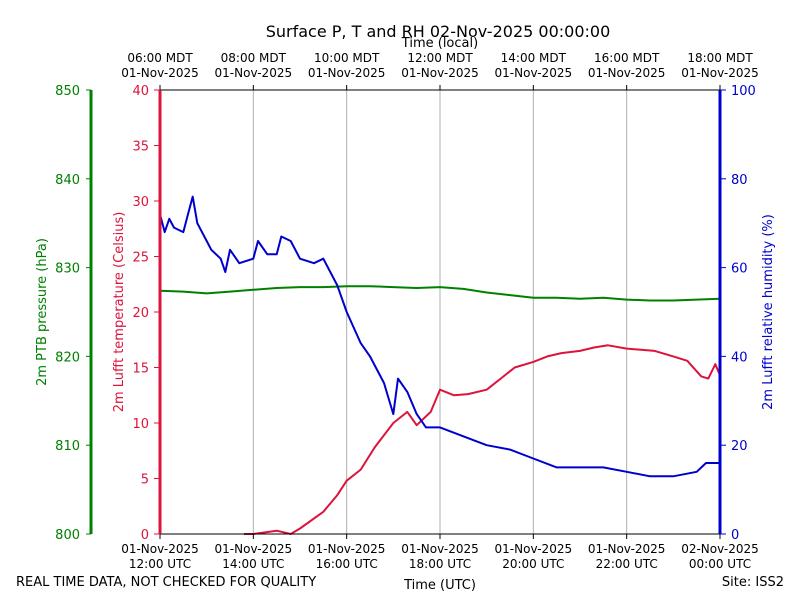 Image resolution: width=800 pixels, height=600 pixels. I want to click on temperature-tick-label: 15, so click(140, 369).